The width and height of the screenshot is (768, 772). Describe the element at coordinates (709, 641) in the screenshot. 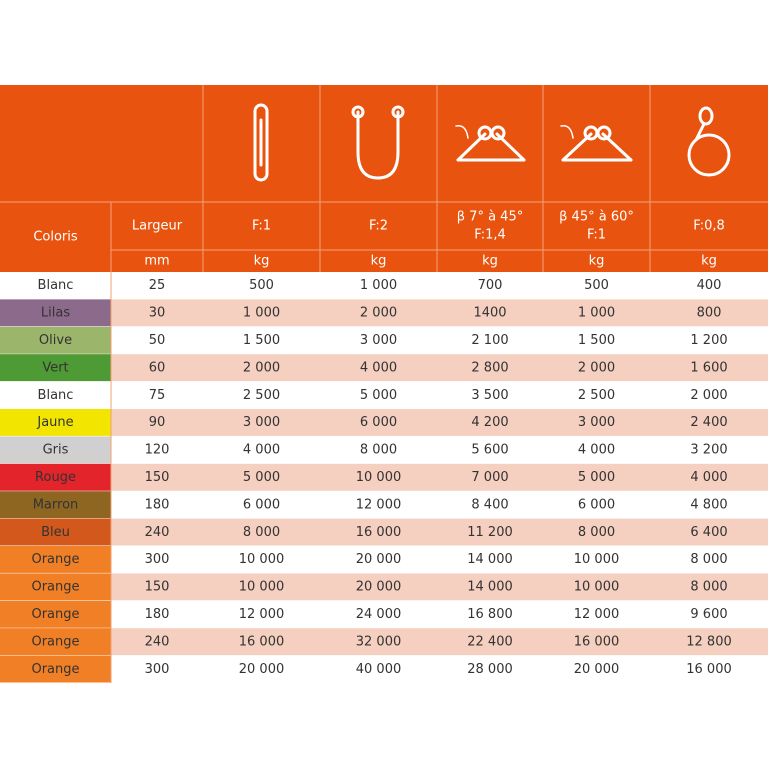

I see `cell: 12 800` at that location.